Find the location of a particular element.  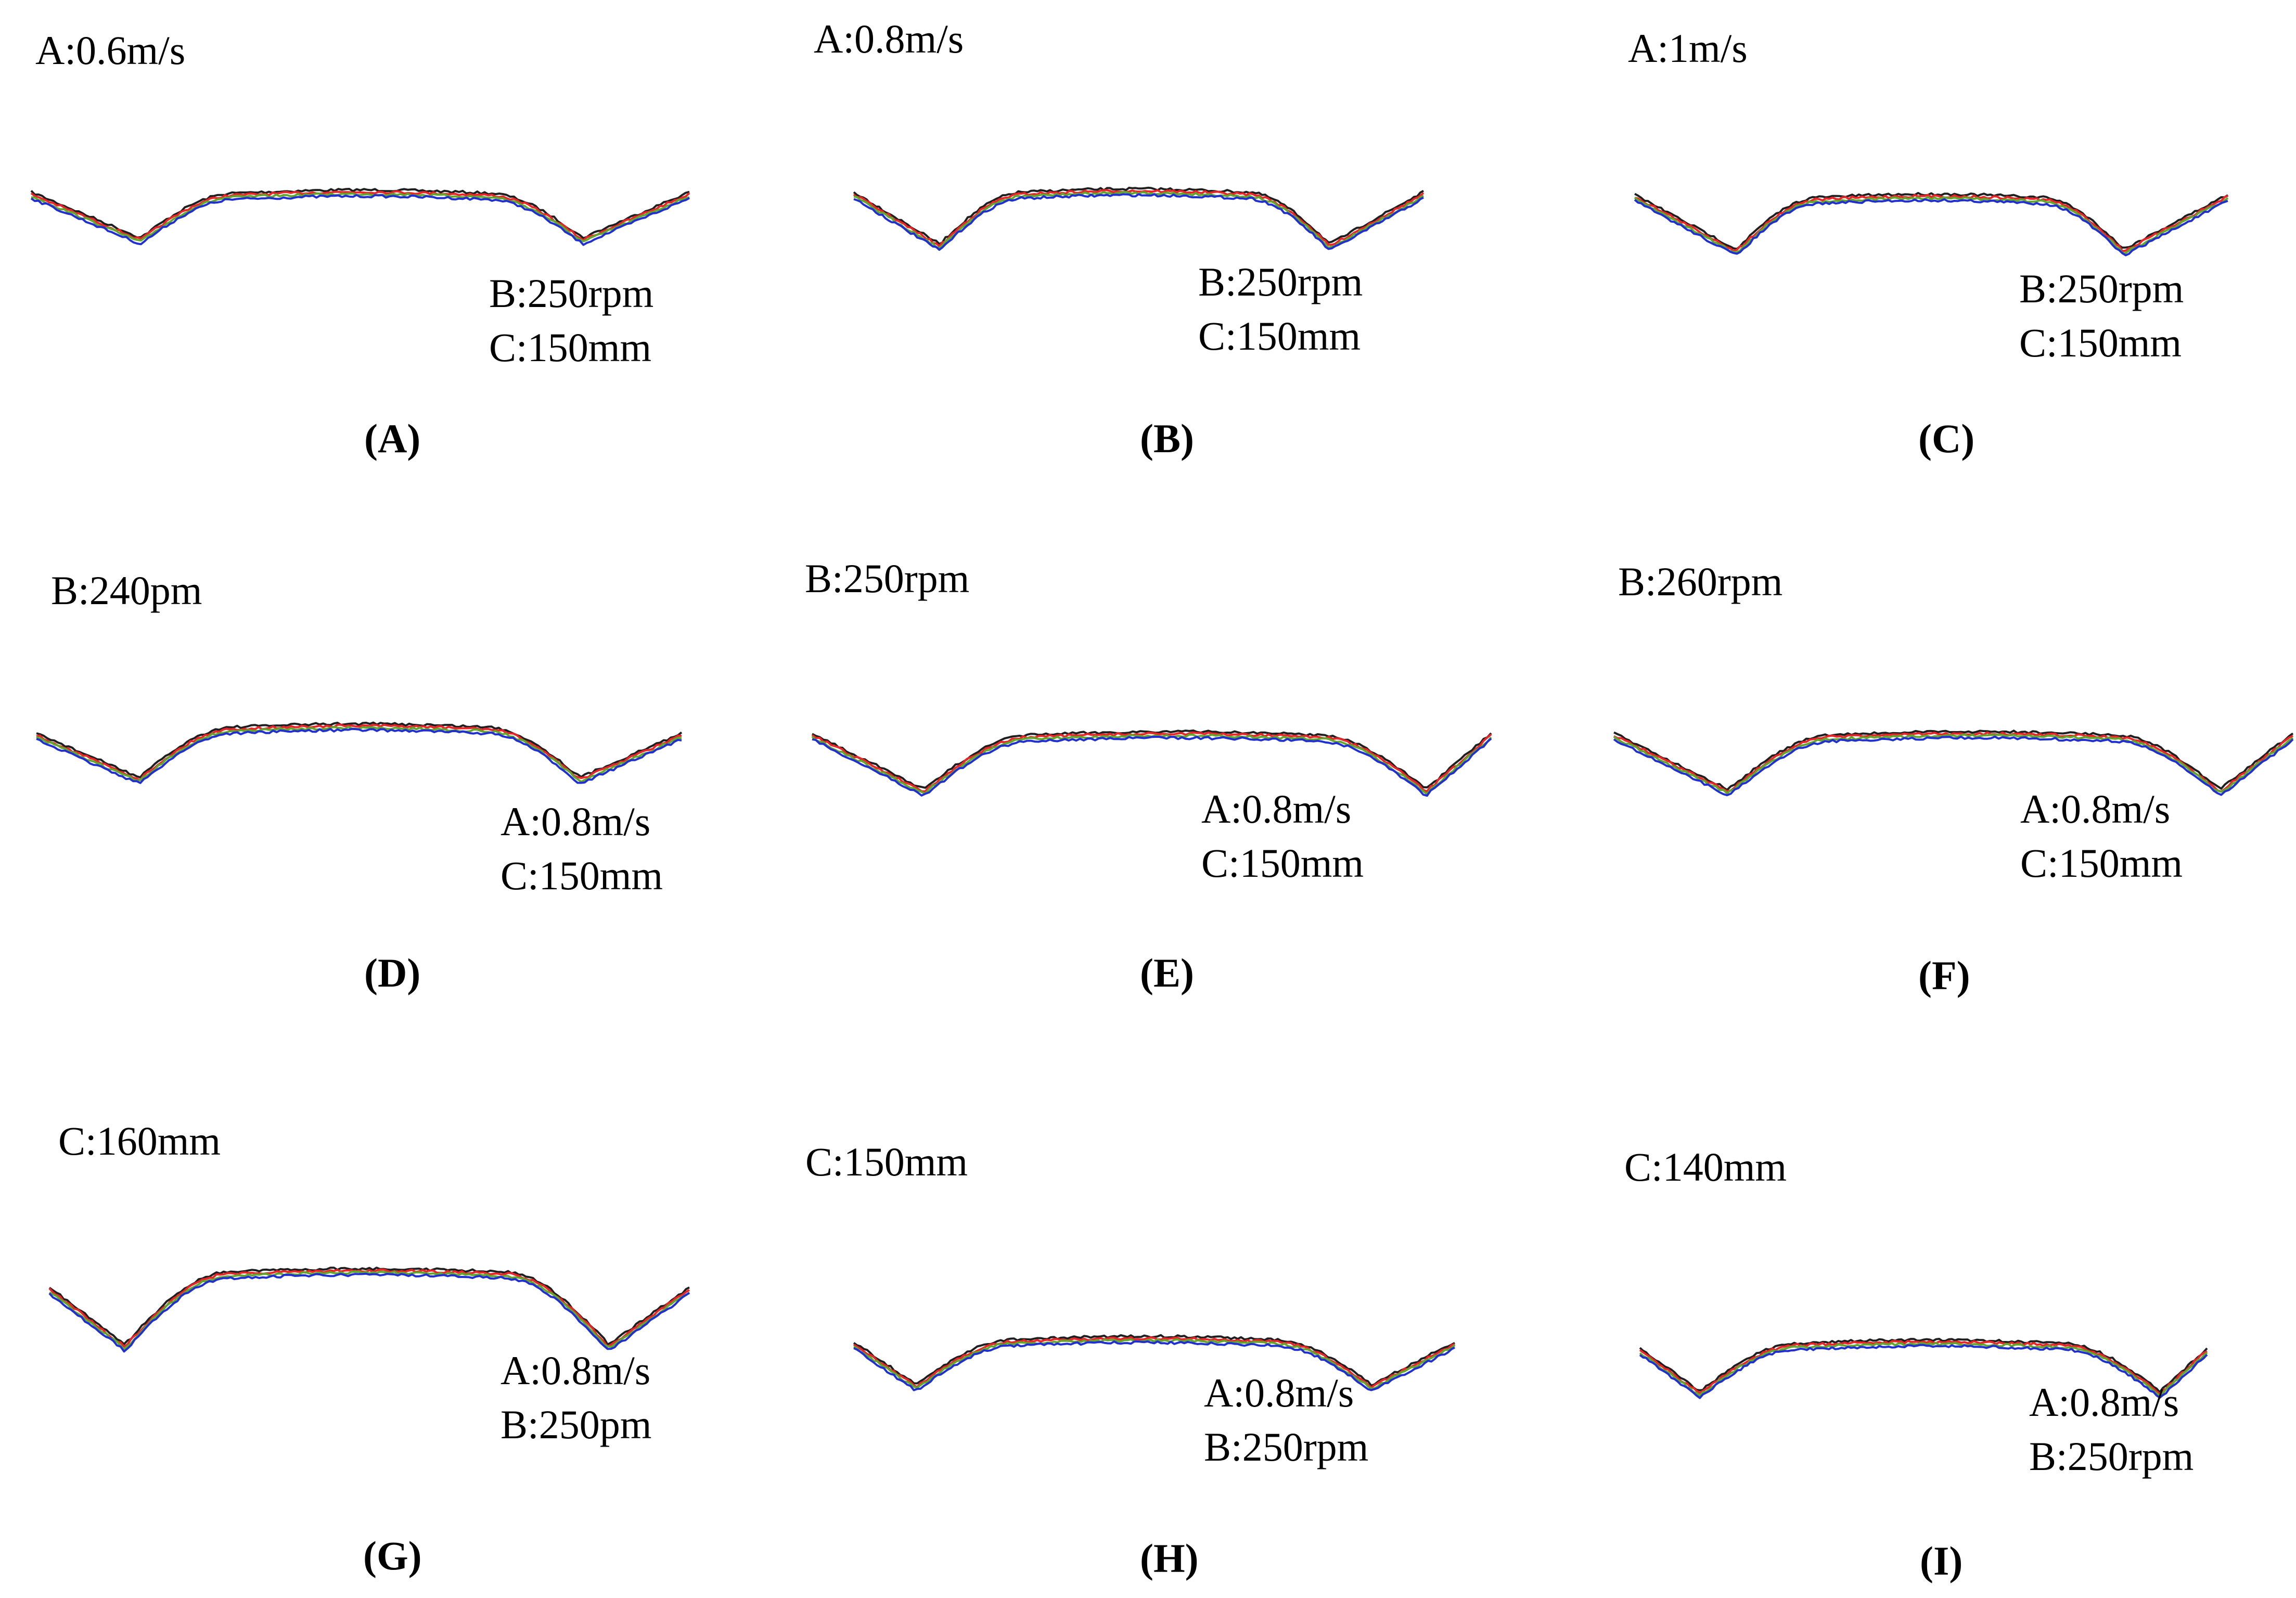

varied-param-label: A:0.6m/s is located at coordinates (110, 50).